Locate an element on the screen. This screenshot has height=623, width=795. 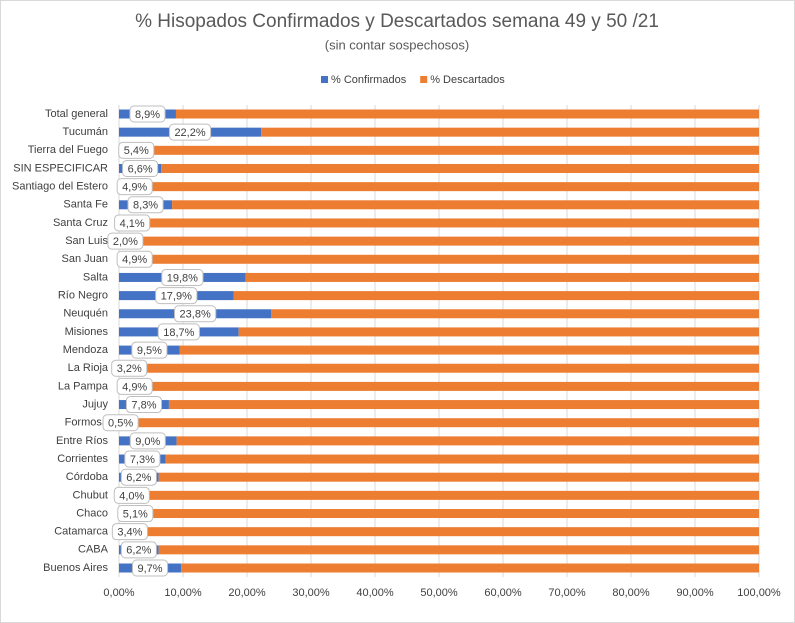
data-label: 22,2% is located at coordinates (189, 133).